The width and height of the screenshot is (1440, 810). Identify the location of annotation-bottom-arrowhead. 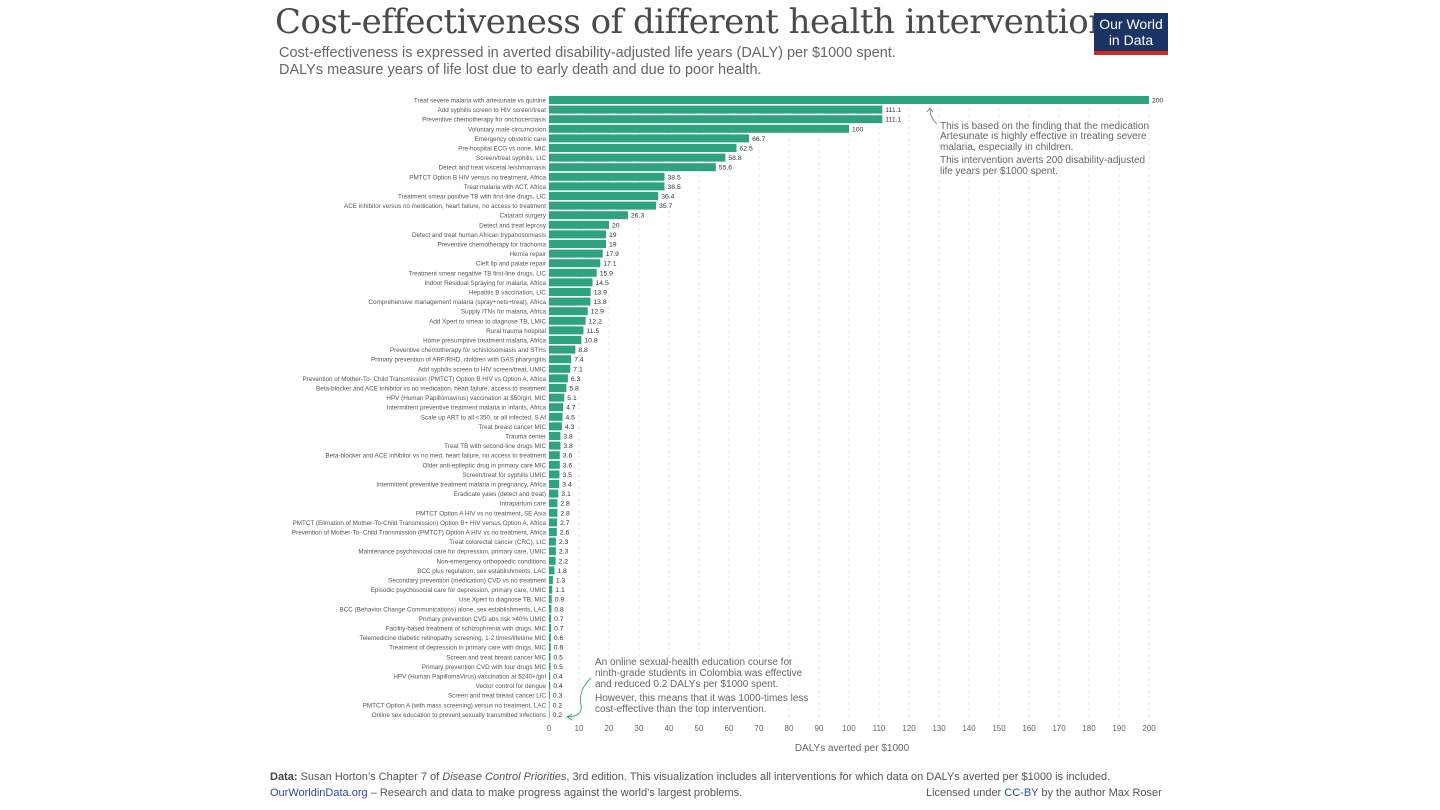
(569, 717).